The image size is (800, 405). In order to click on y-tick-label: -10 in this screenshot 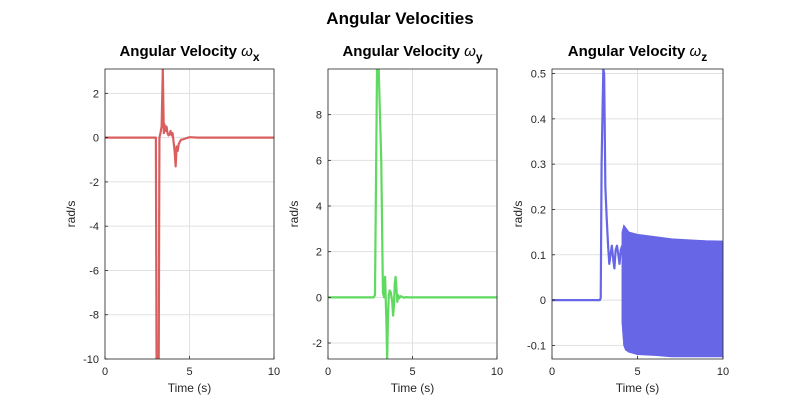, I will do `click(91, 360)`.